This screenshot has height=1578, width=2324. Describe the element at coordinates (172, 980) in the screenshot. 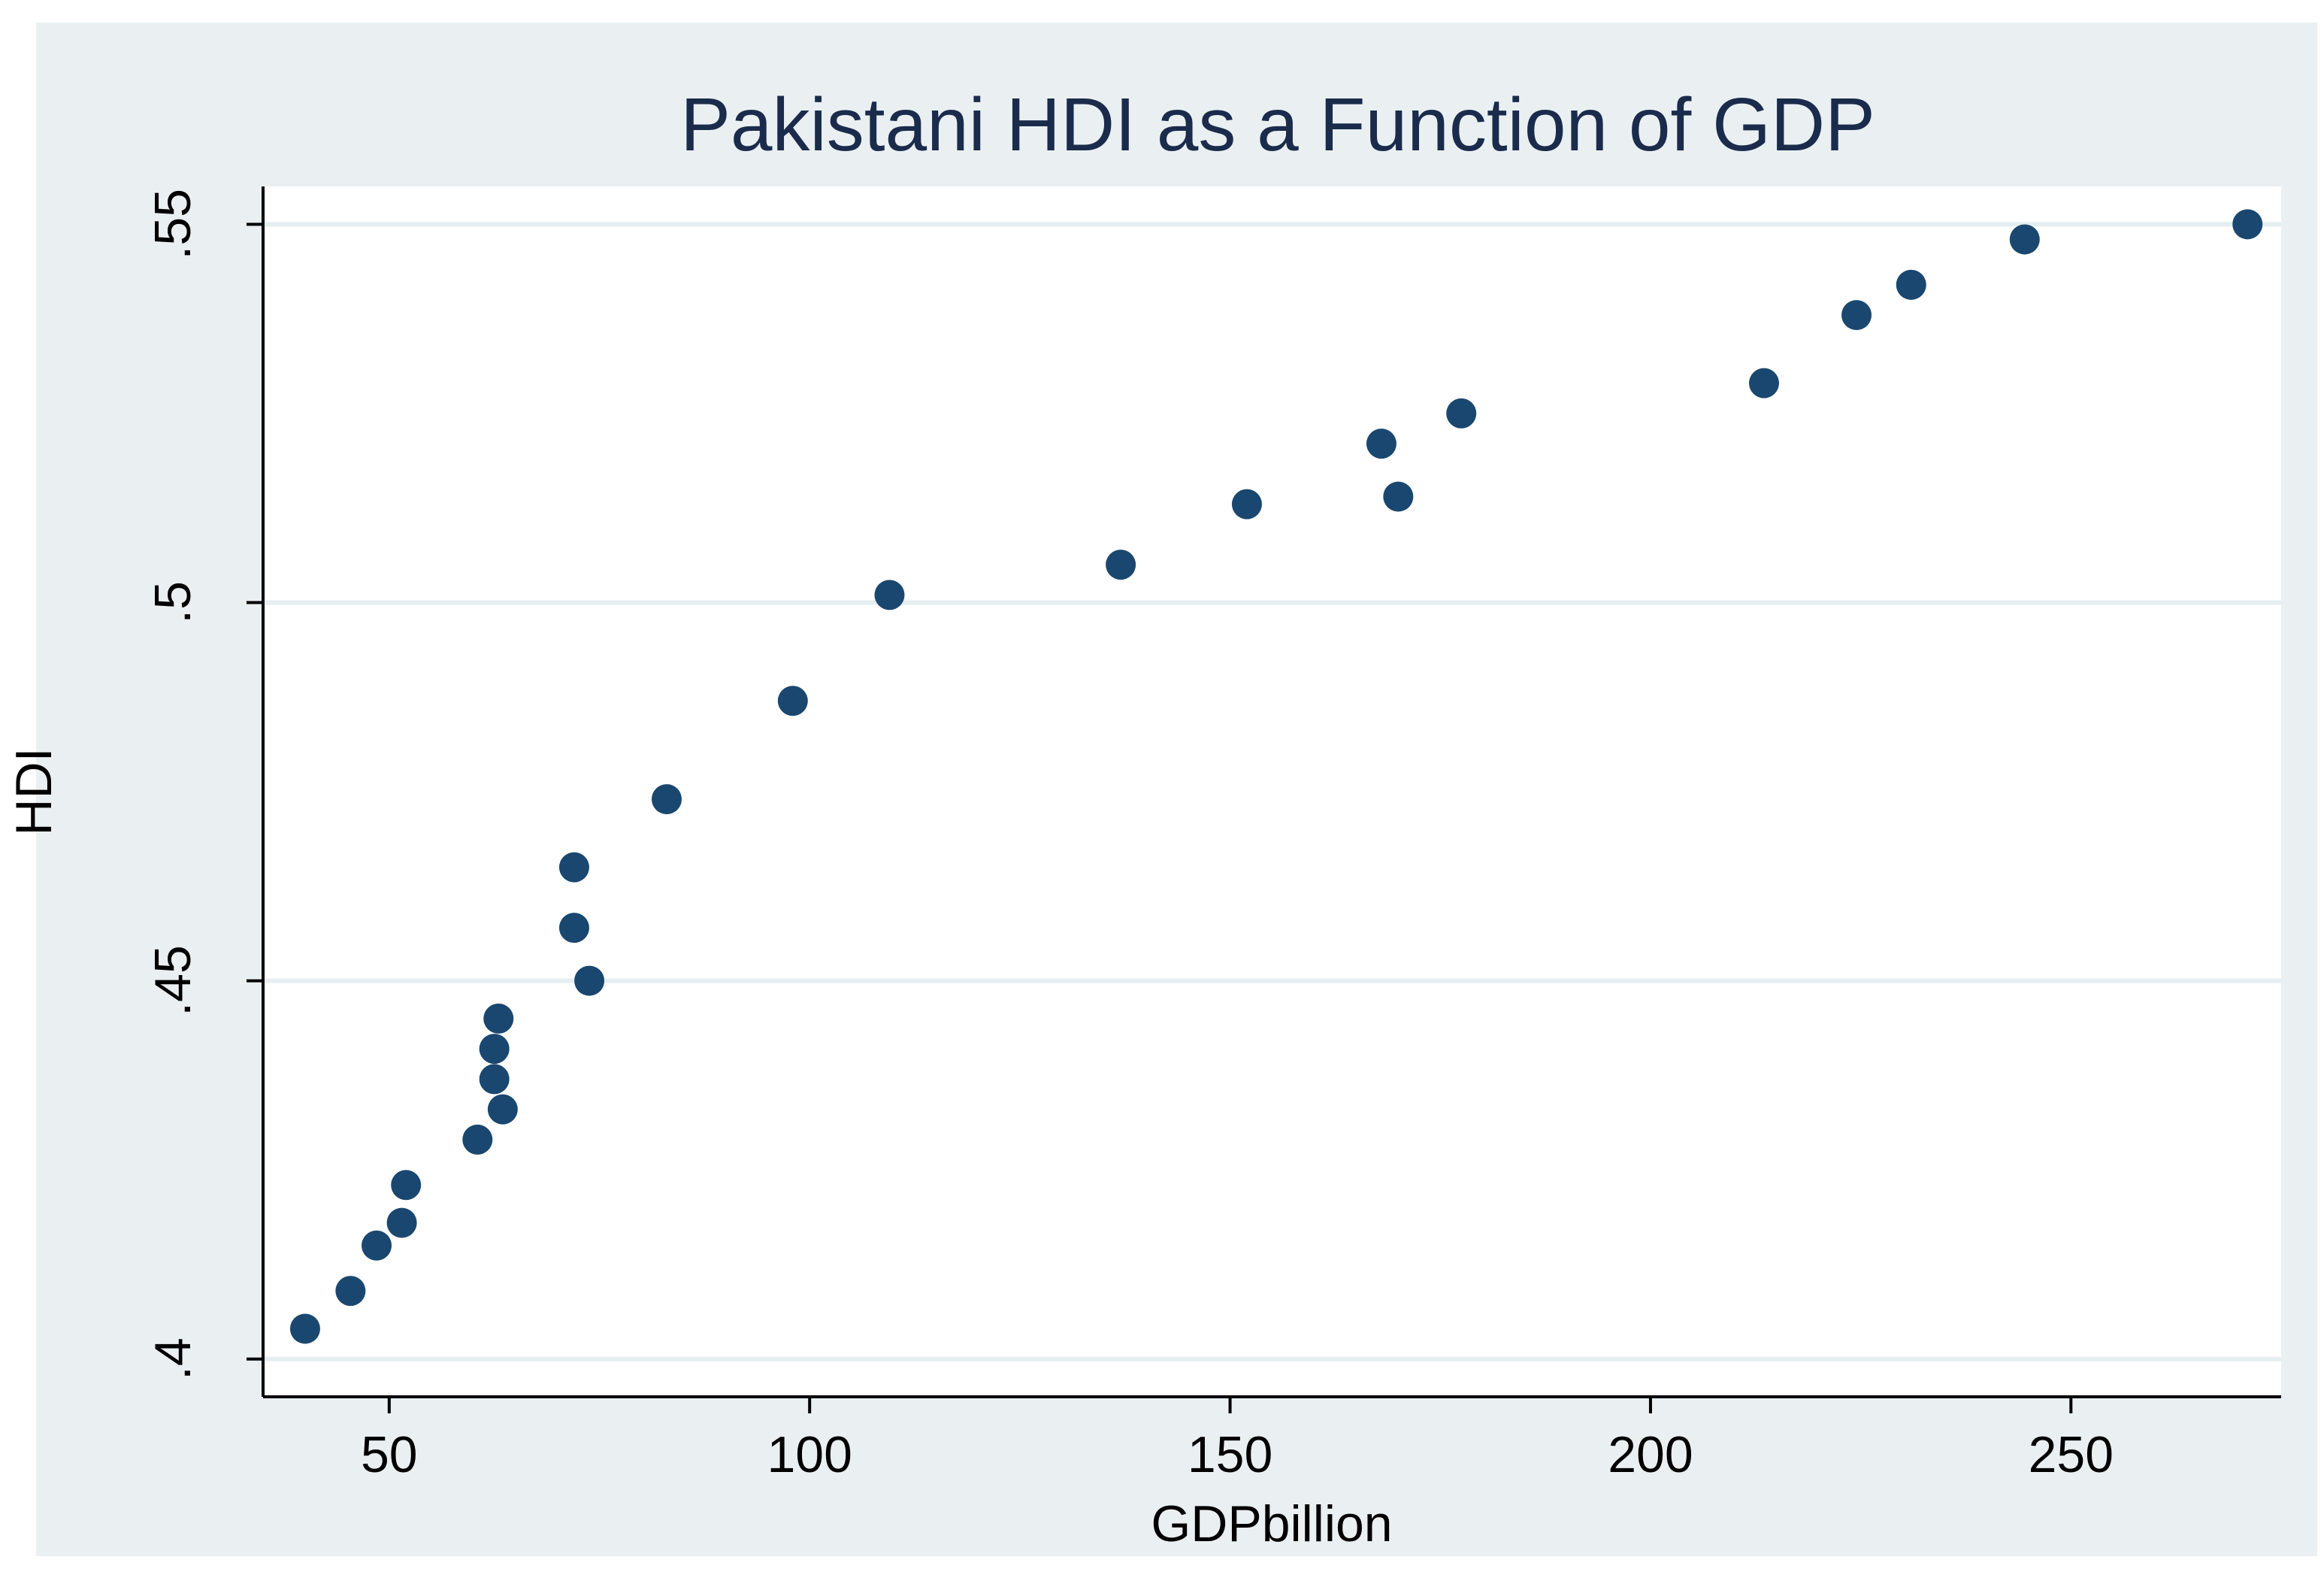

I see `y-tick-label: .45` at that location.